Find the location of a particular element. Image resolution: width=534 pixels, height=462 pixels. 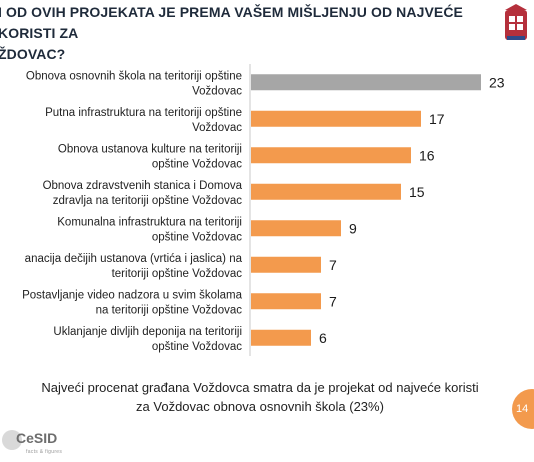

logo-subtitle: facts & figures is located at coordinates (44, 452).